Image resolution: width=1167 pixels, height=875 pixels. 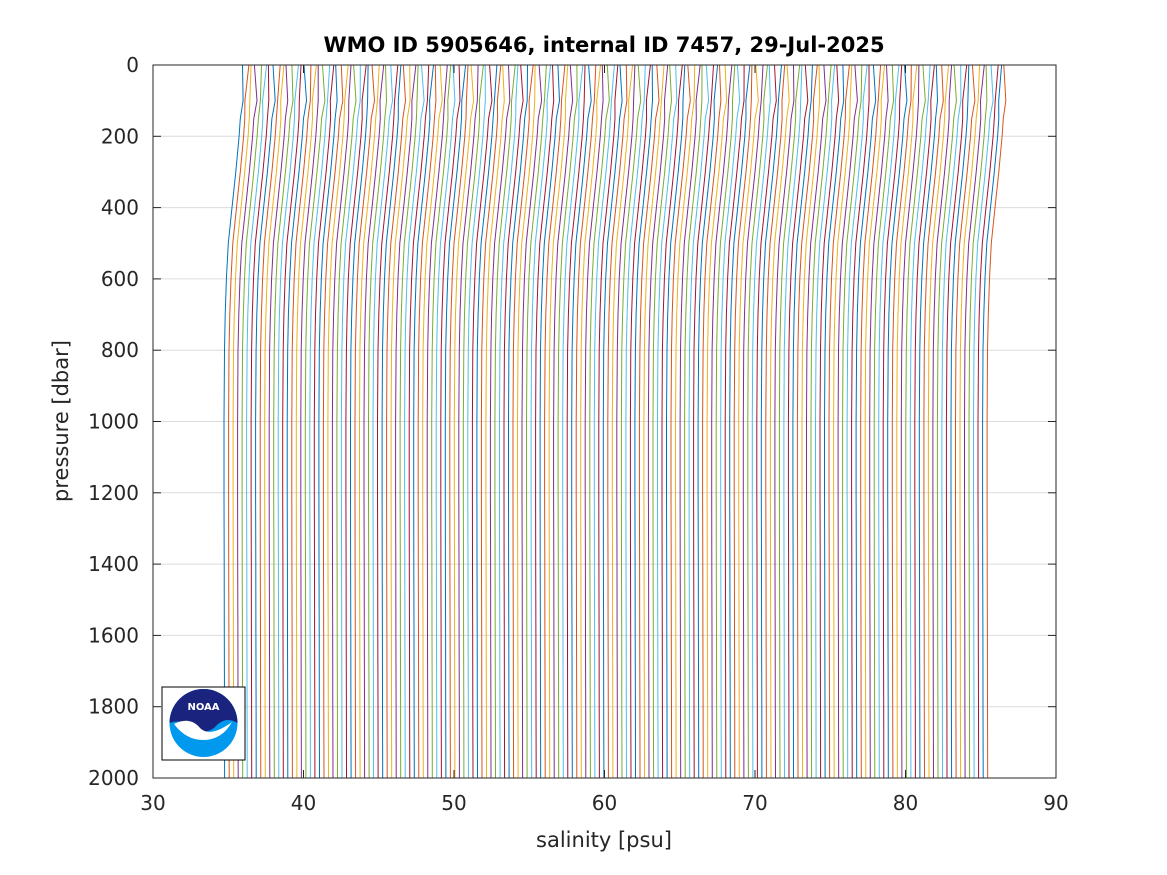 I want to click on x-tick-label: 40, so click(x=303, y=803).